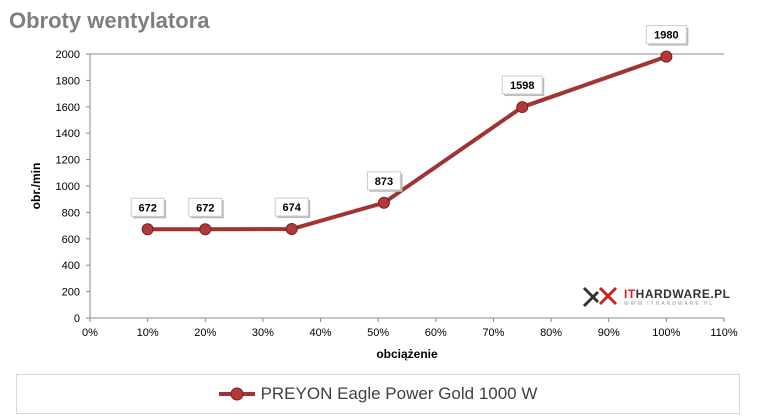 The width and height of the screenshot is (757, 416). I want to click on y-tick-label: 1200, so click(68, 161).